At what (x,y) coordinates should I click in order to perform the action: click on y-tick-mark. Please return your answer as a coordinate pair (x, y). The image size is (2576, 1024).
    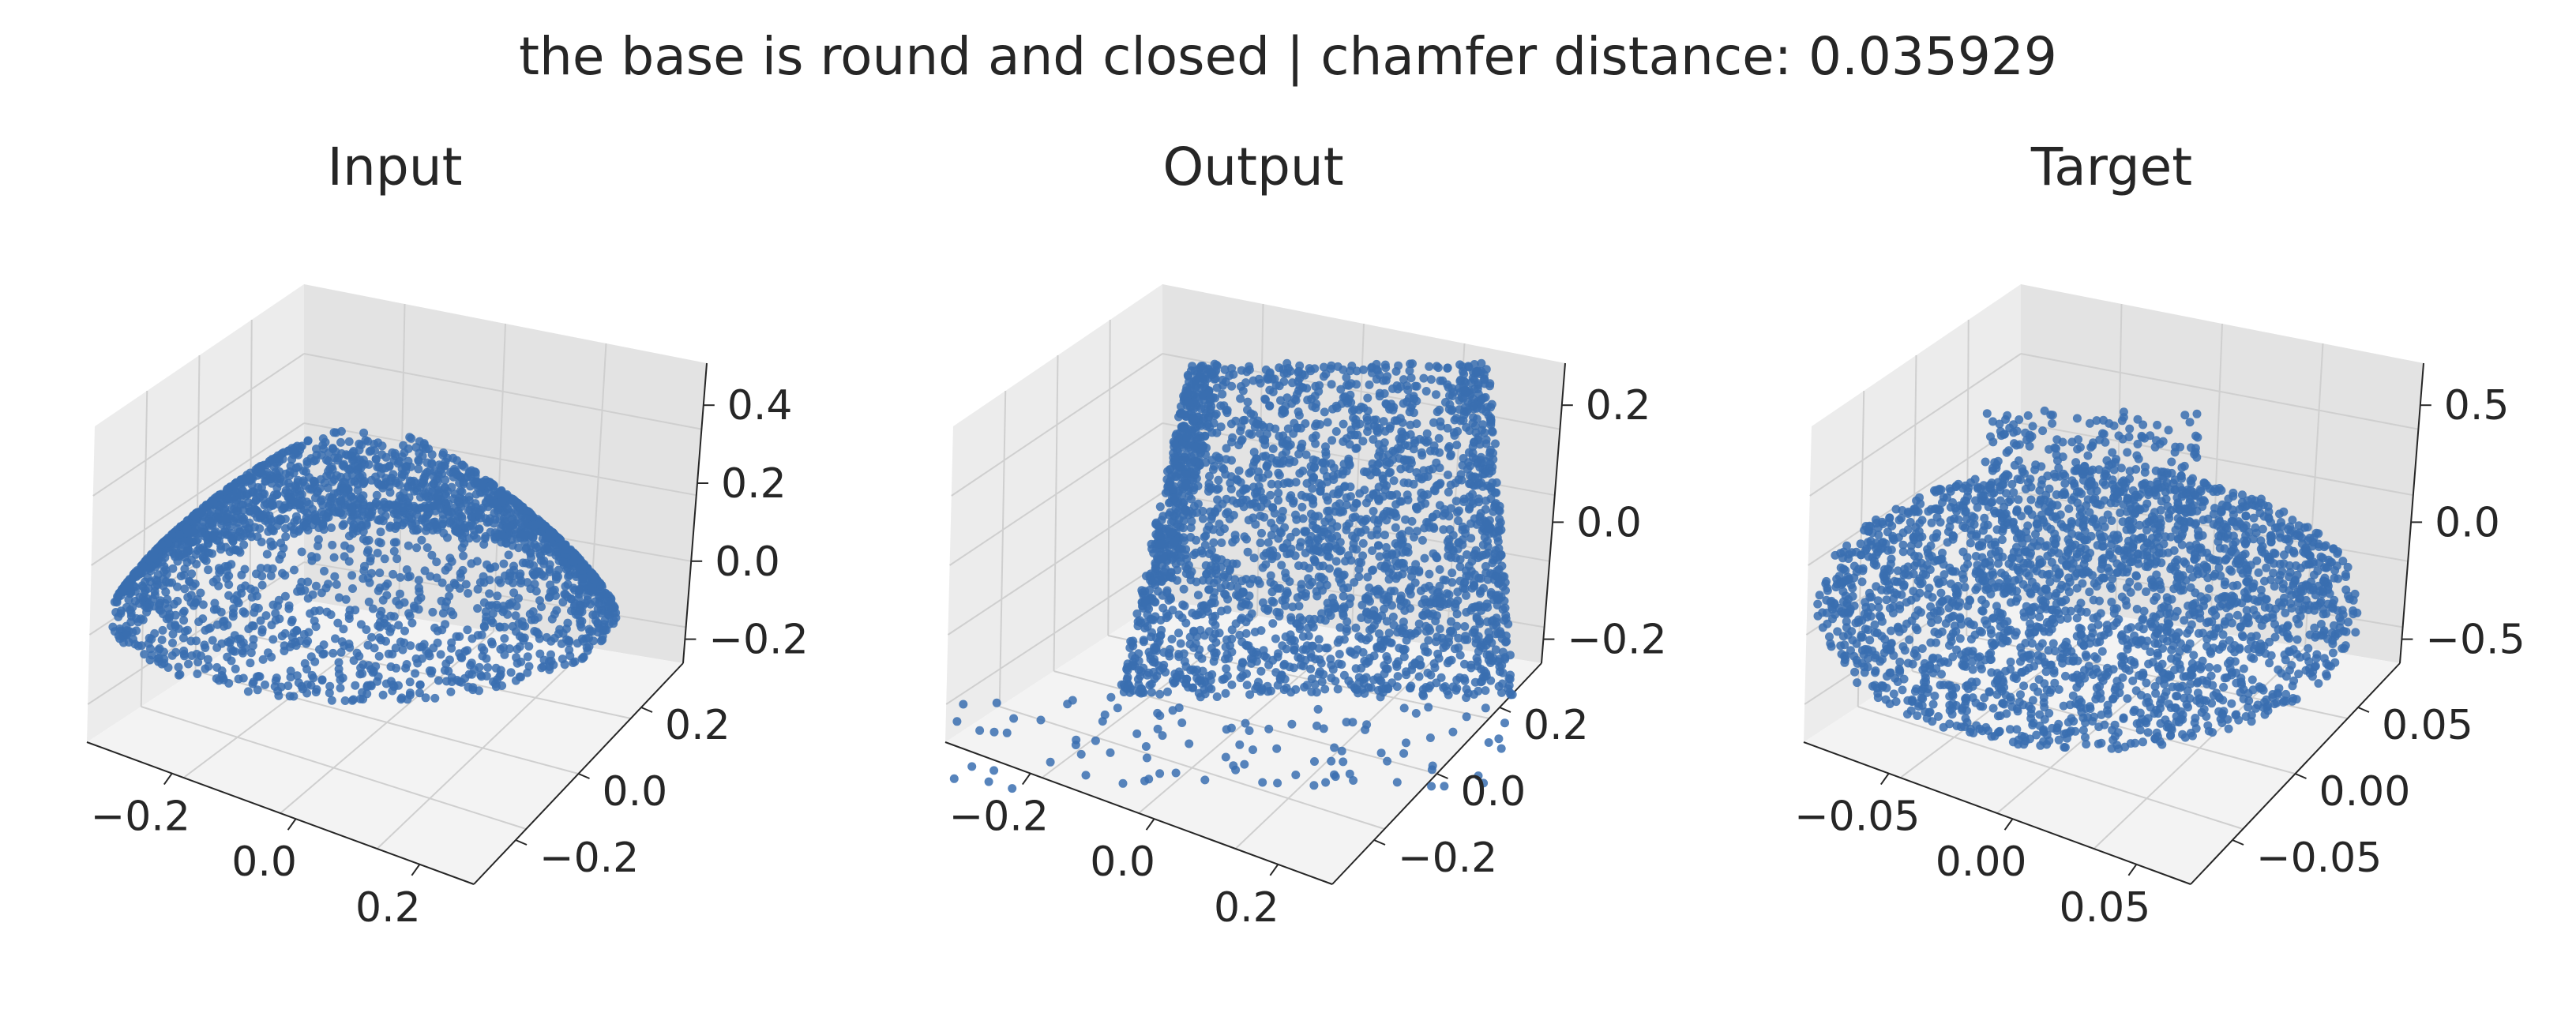
    Looking at the image, I should click on (584, 776).